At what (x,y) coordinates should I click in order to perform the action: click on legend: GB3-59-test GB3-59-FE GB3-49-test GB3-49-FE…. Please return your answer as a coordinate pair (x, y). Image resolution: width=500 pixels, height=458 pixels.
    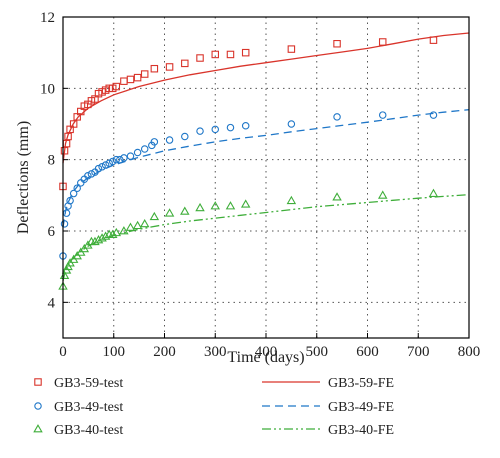
    Looking at the image, I should click on (213, 407).